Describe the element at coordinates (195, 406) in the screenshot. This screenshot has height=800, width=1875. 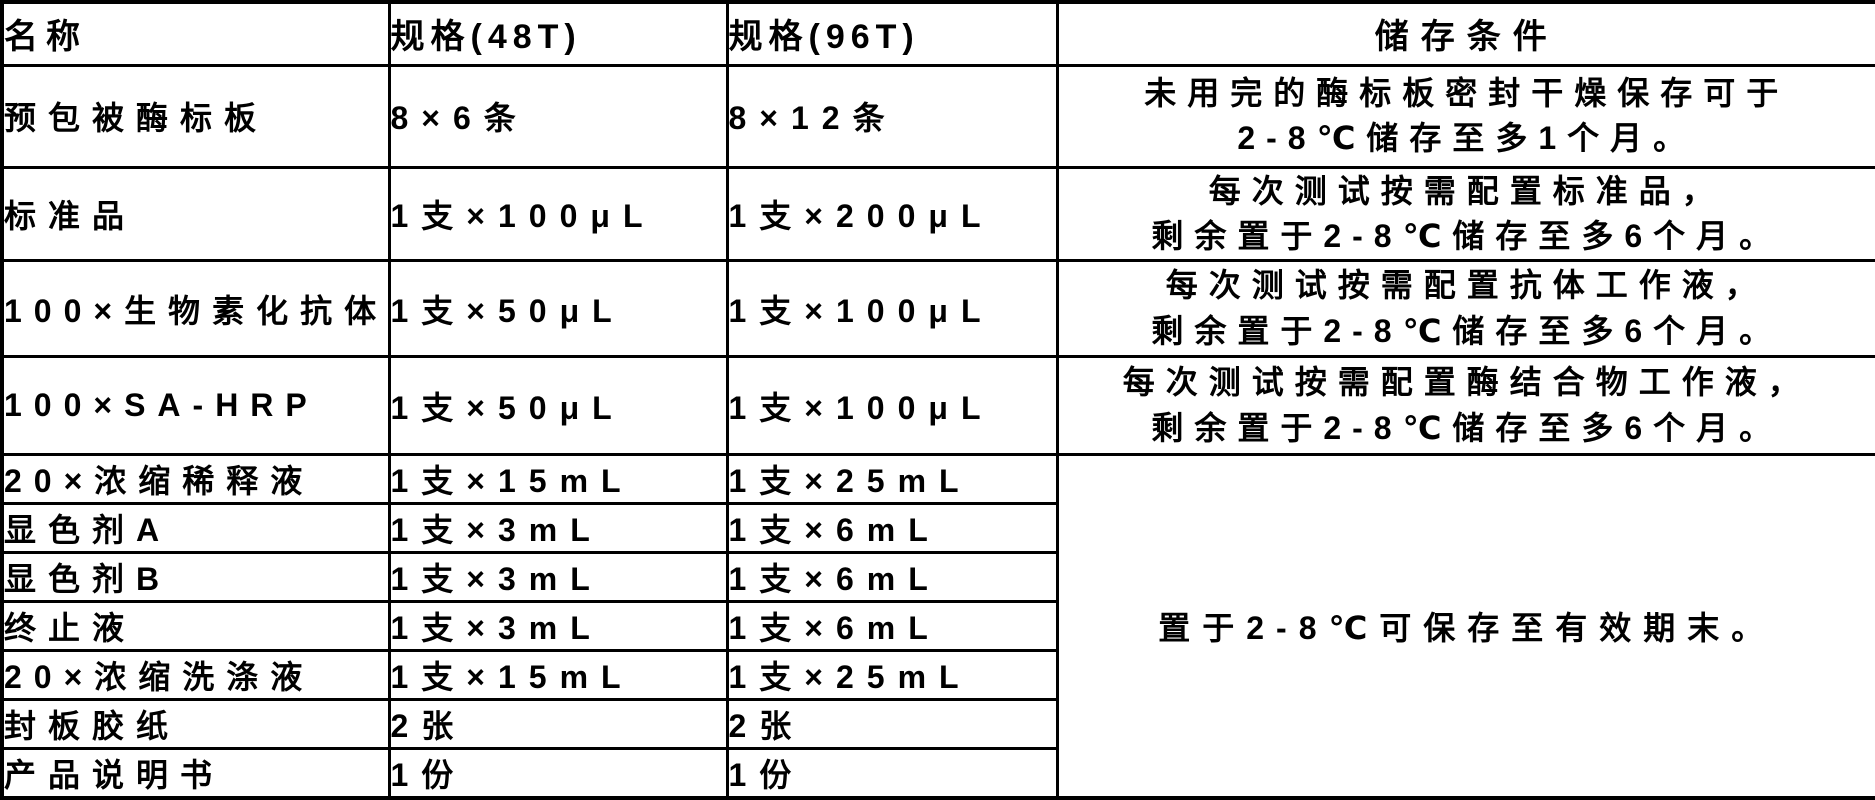
I see `cell-component-name: 100×SA-HRP` at that location.